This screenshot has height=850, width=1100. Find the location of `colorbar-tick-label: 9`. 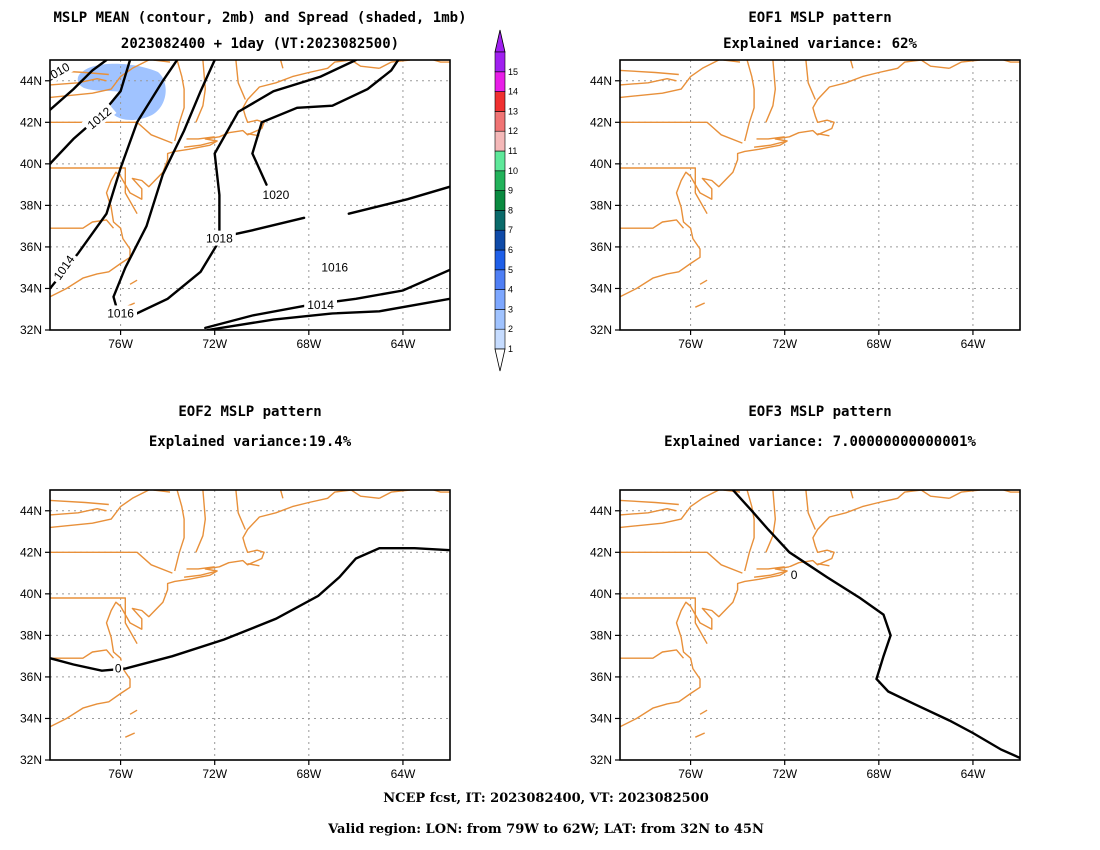

colorbar-tick-label: 9 is located at coordinates (510, 191).